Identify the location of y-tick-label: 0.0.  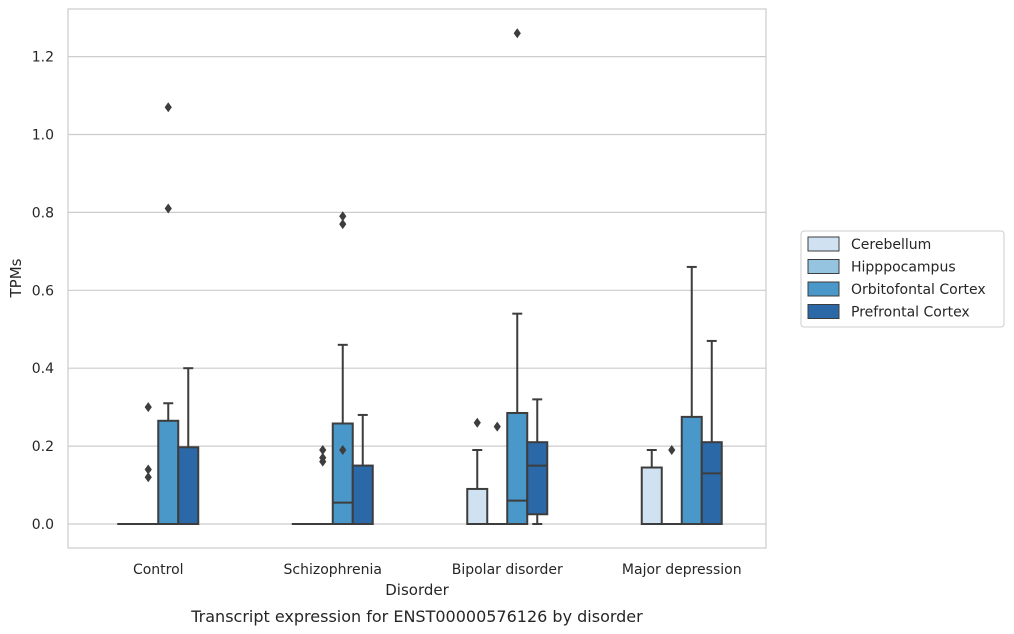
(43, 525).